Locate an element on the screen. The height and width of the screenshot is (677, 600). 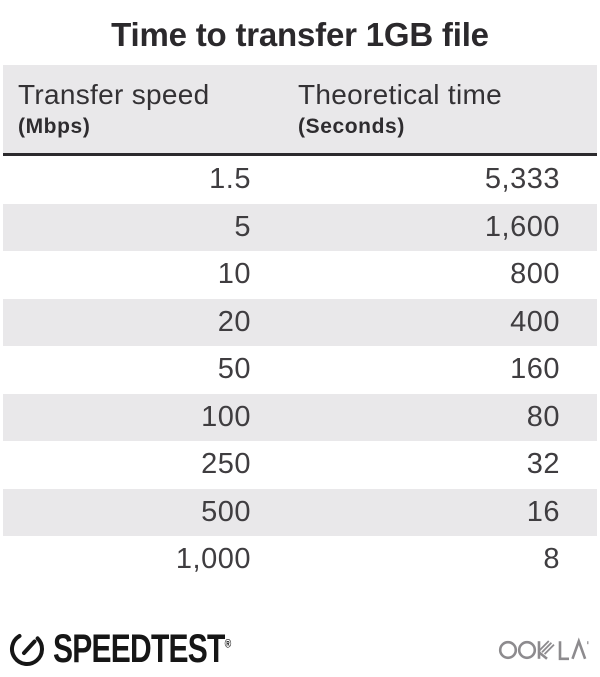
table-row: 50 160 is located at coordinates (300, 370).